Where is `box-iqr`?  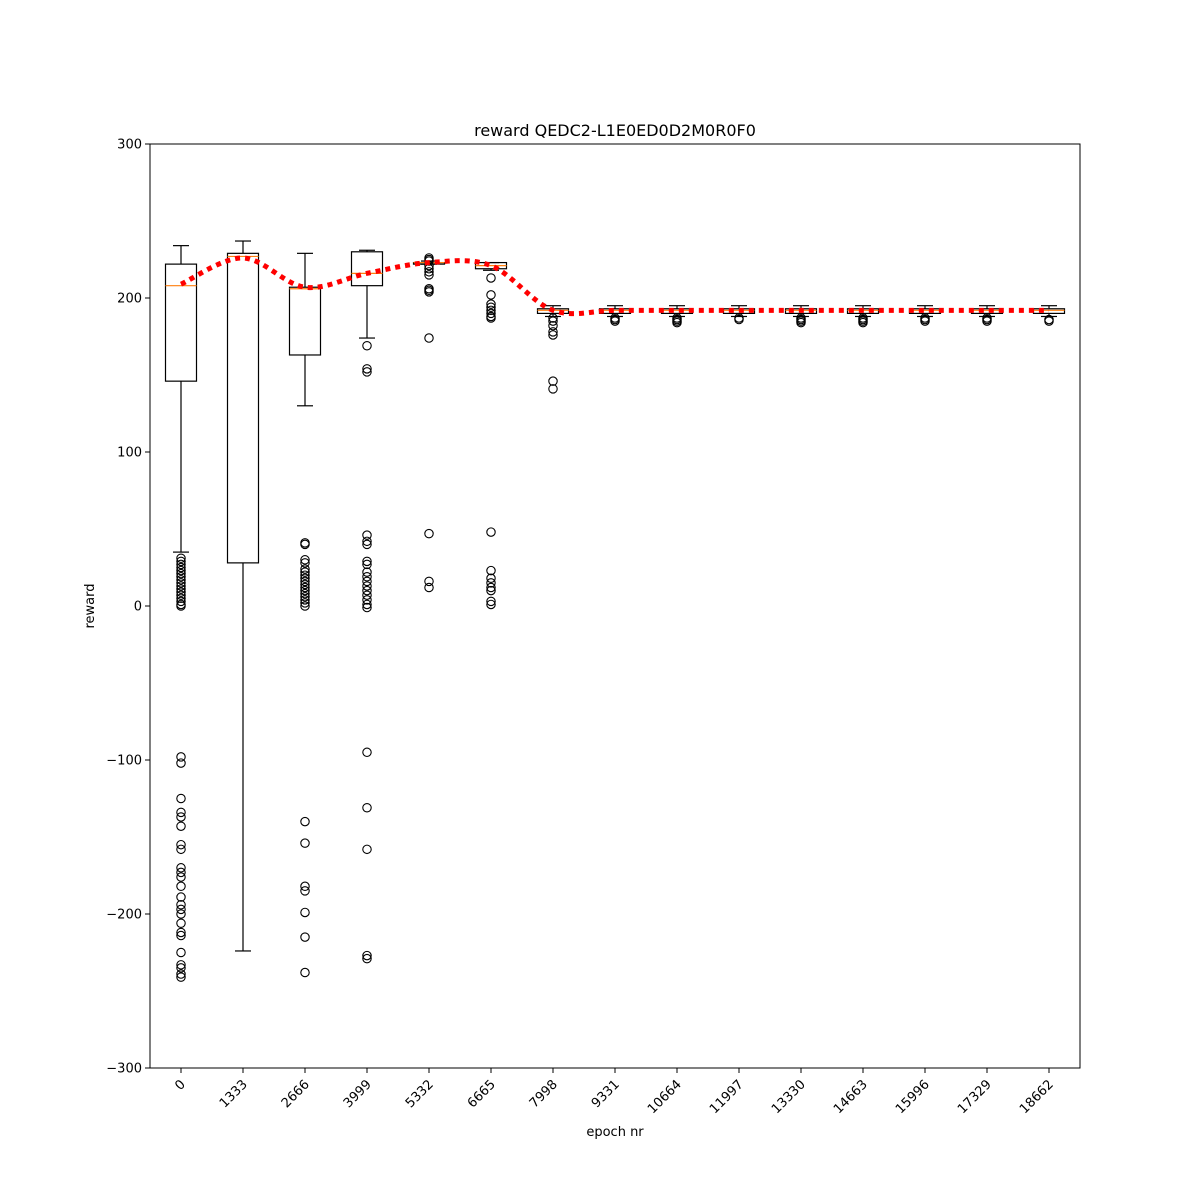
box-iqr is located at coordinates (243, 408).